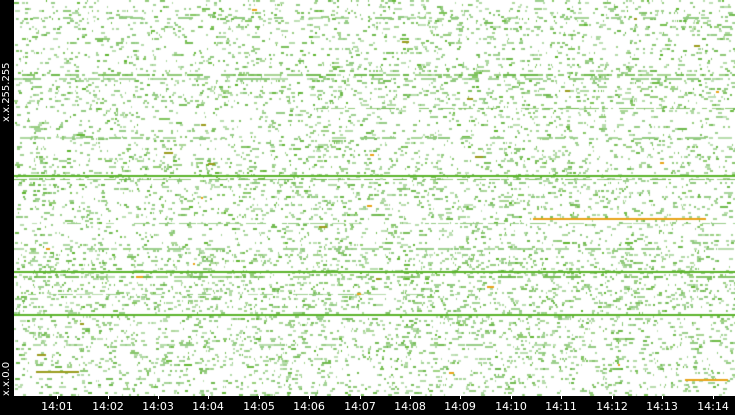 Image resolution: width=735 pixels, height=415 pixels. What do you see at coordinates (662, 406) in the screenshot?
I see `x-axis-tick-label: 14:13` at bounding box center [662, 406].